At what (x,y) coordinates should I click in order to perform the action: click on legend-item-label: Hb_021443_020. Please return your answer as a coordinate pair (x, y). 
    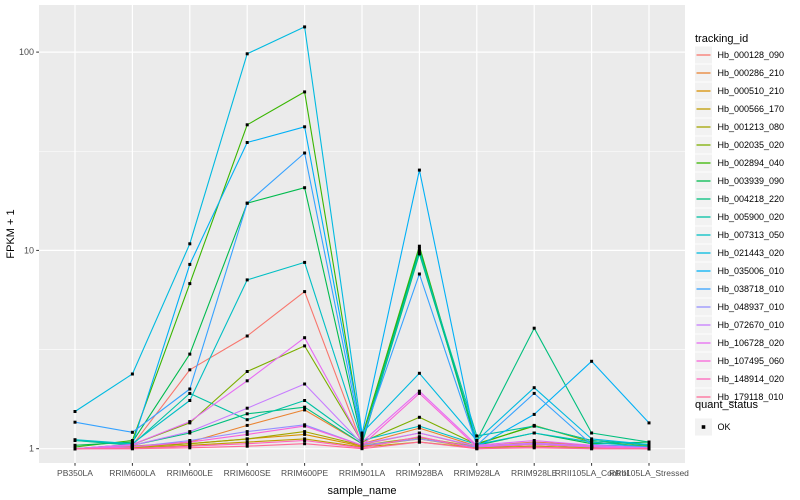
    Looking at the image, I should click on (751, 253).